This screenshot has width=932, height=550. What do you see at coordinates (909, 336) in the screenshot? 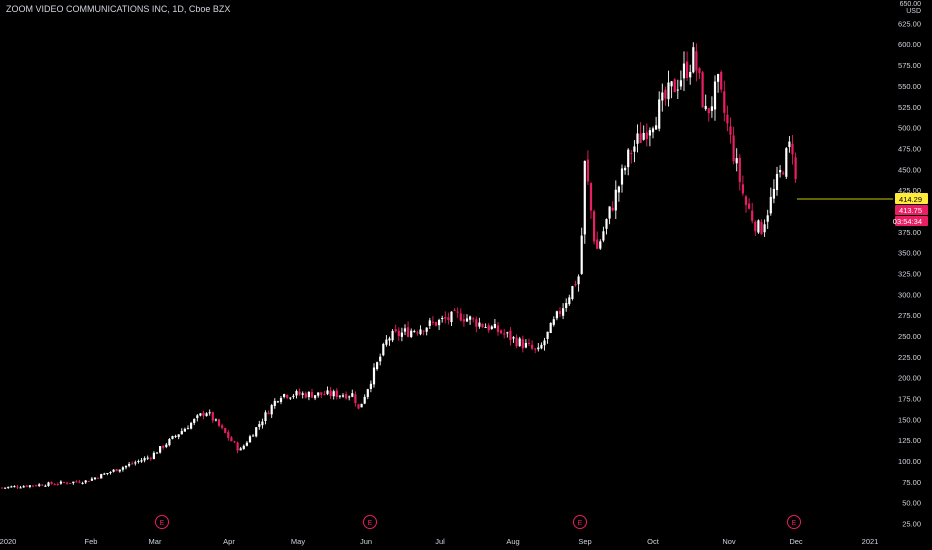
I see `price-tick-label: 250.00` at bounding box center [909, 336].